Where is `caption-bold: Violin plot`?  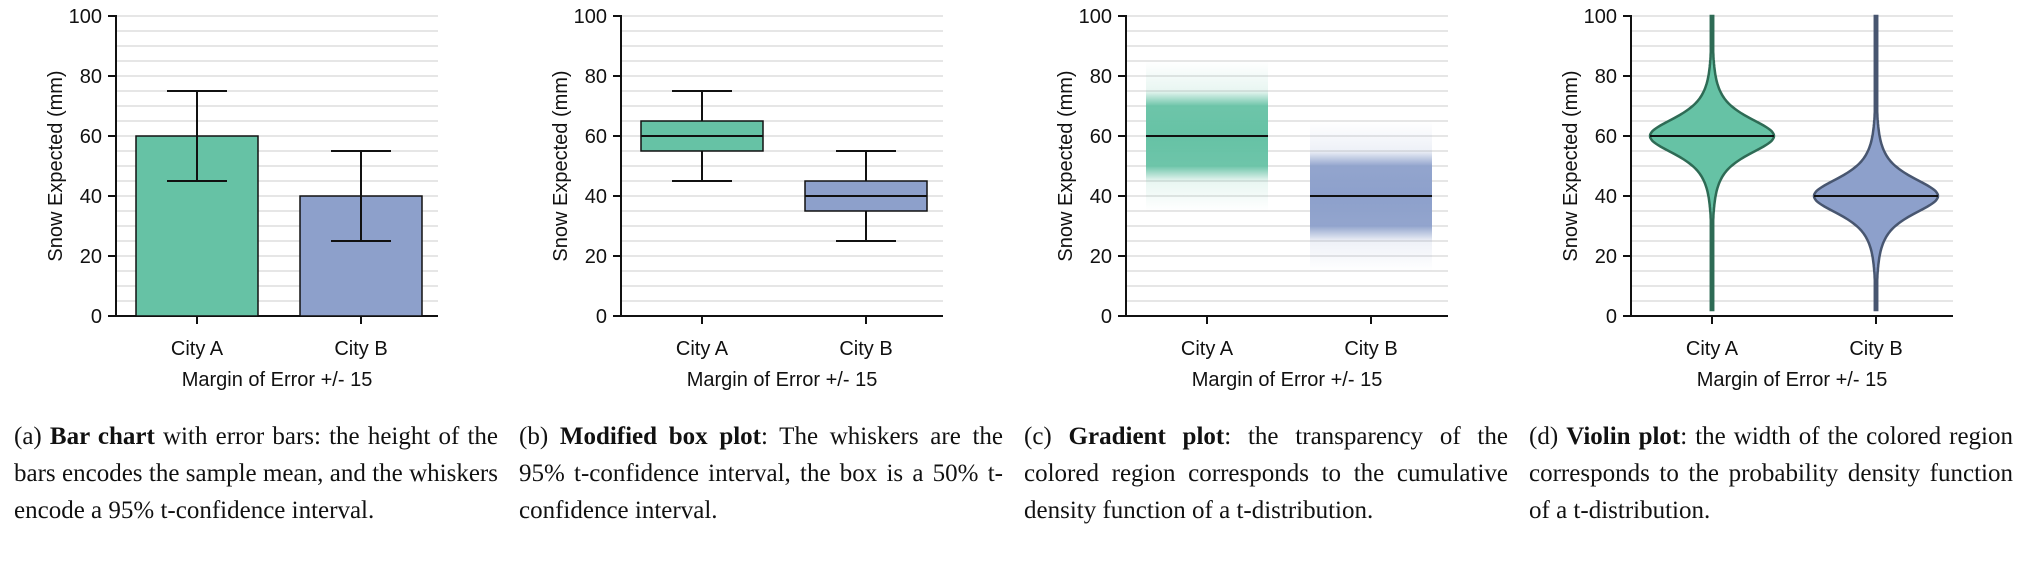 caption-bold: Violin plot is located at coordinates (1623, 436).